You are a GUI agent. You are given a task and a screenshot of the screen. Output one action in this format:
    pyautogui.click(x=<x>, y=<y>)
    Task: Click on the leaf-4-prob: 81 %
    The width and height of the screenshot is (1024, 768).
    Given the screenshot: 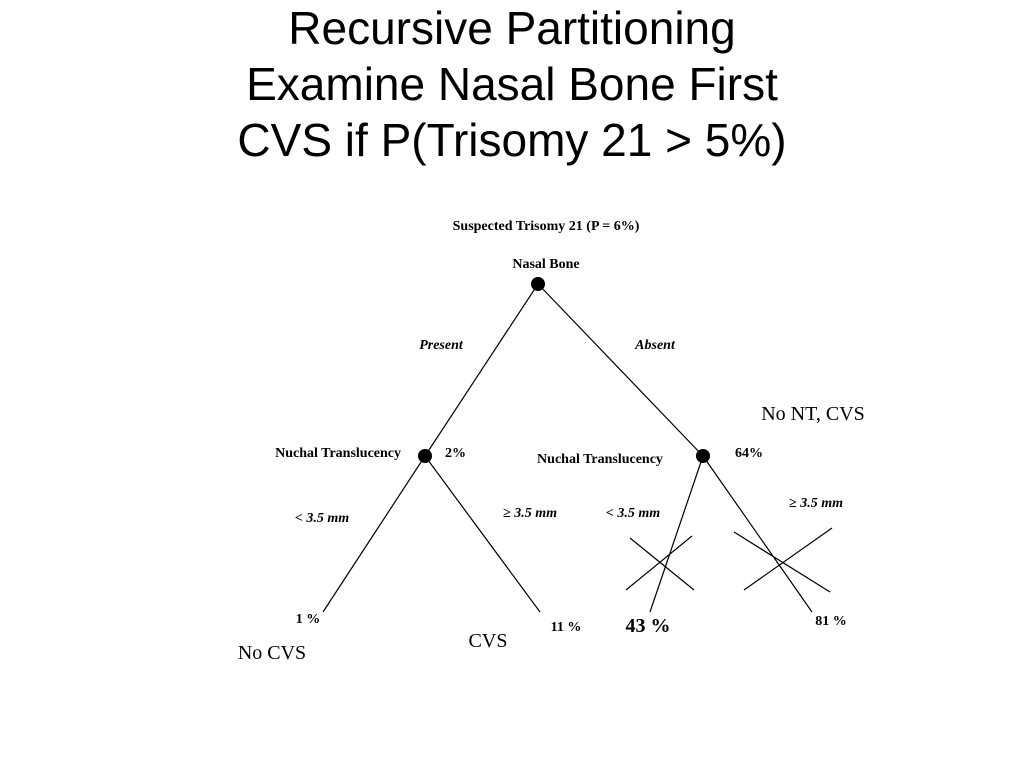 What is the action you would take?
    pyautogui.click(x=831, y=621)
    